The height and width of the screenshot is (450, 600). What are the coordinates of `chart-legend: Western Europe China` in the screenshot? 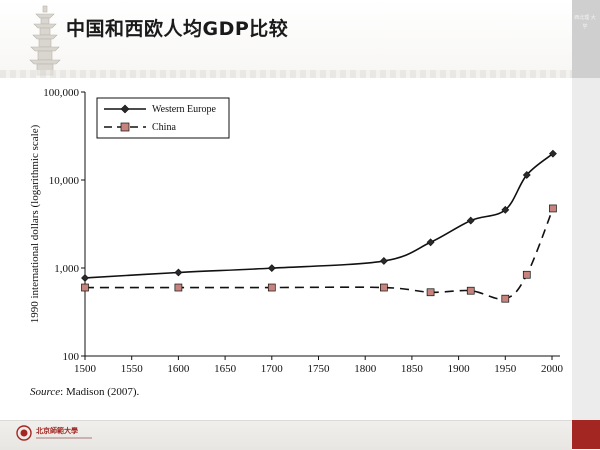 It's located at (163, 118).